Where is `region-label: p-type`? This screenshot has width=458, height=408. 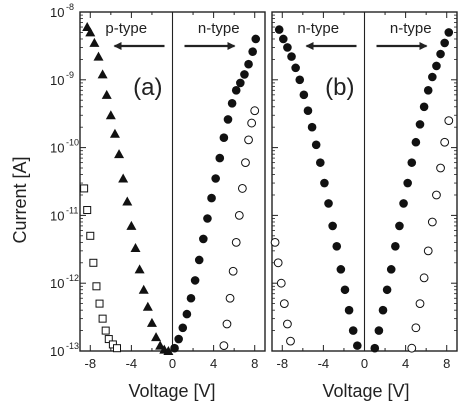 region-label: p-type is located at coordinates (126, 28).